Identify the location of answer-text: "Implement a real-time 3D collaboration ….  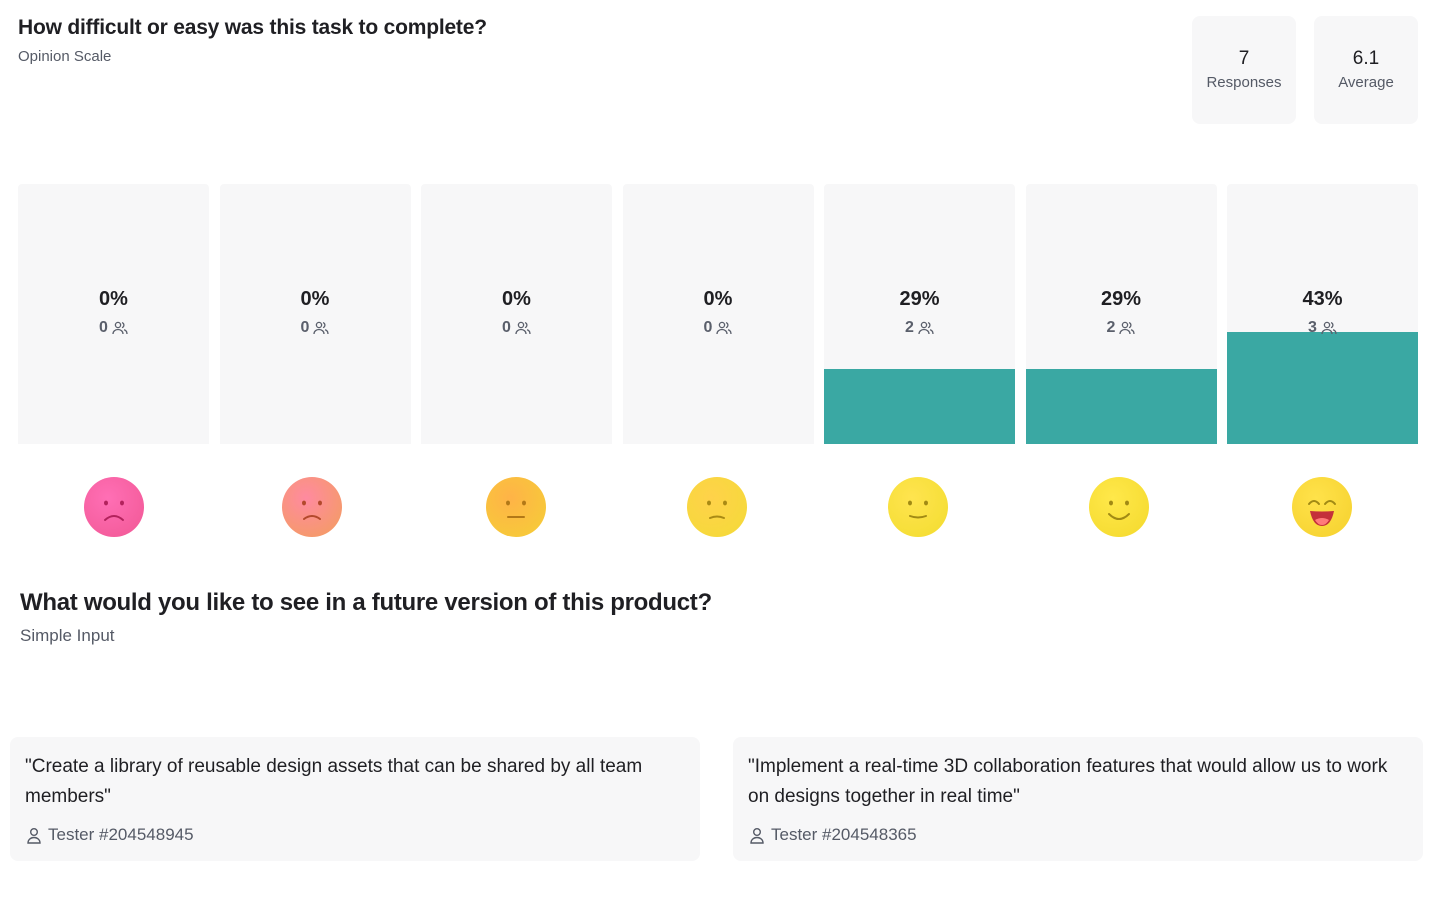
(1068, 781).